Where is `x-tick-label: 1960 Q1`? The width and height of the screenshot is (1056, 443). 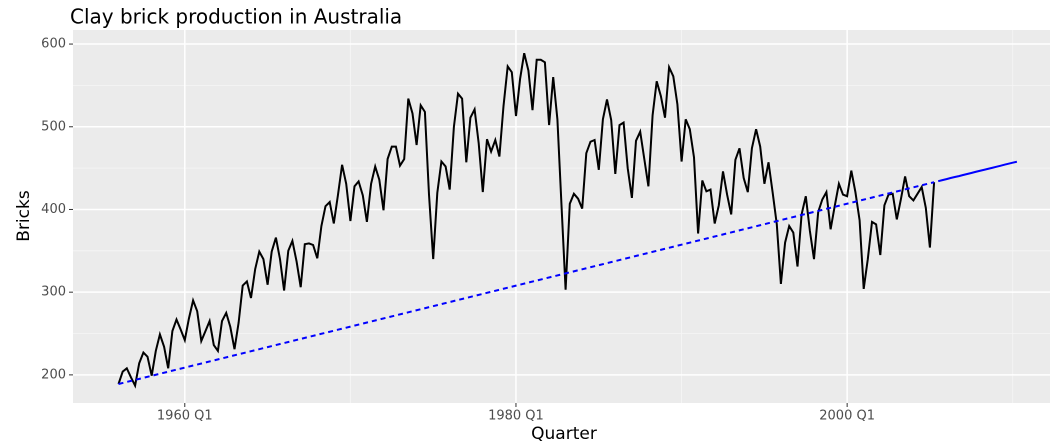 x-tick-label: 1960 Q1 is located at coordinates (185, 416).